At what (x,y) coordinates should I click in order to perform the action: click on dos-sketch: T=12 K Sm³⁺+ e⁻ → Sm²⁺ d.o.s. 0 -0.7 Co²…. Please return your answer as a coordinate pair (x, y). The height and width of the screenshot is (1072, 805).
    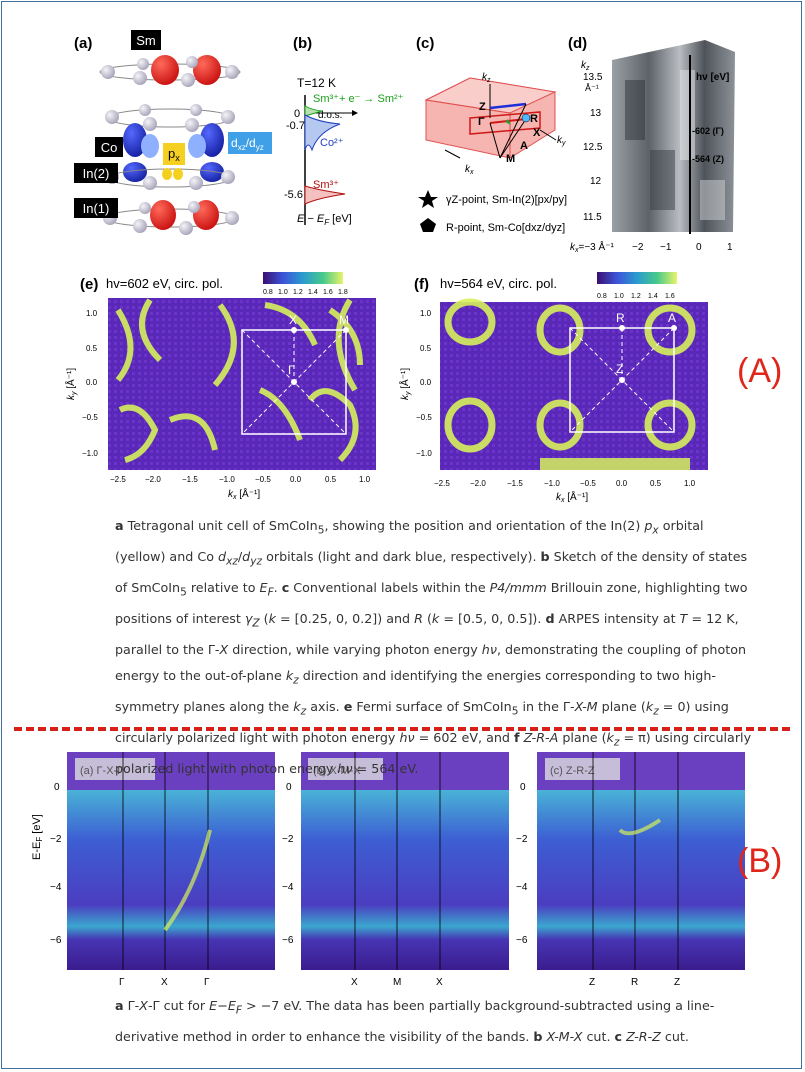
    Looking at the image, I should click on (344, 151).